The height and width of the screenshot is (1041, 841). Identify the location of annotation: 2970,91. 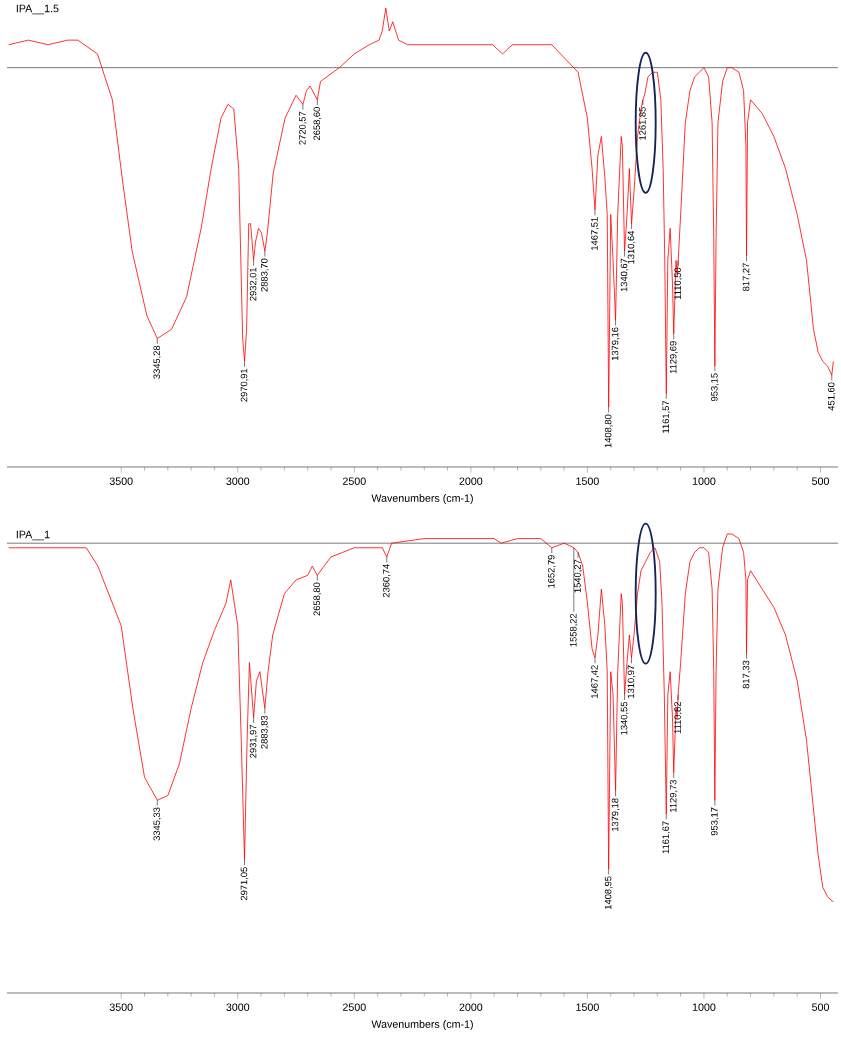
(244, 385).